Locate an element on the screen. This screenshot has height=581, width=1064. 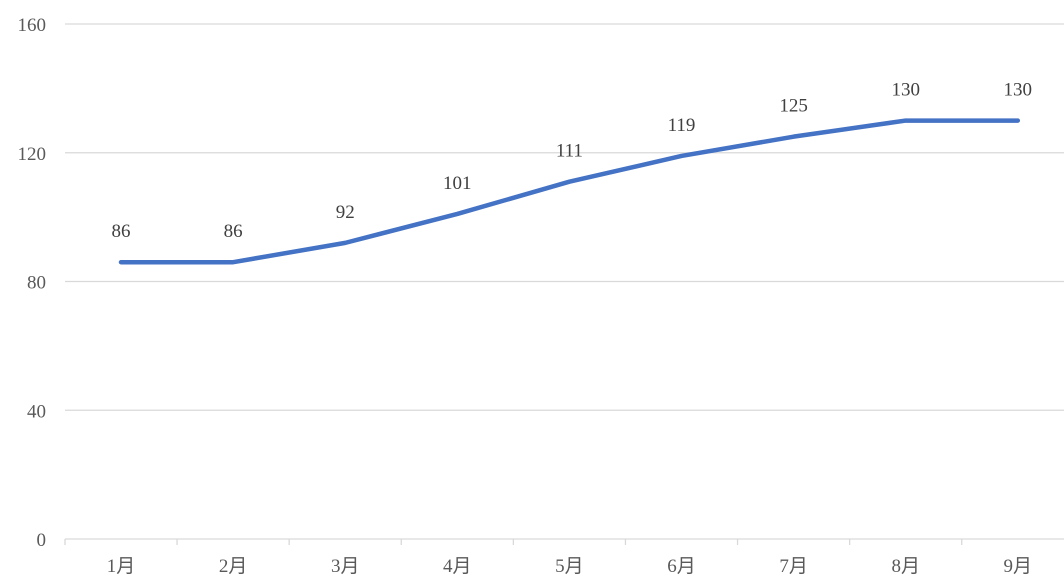
x-tick-label: 9月 is located at coordinates (1018, 566).